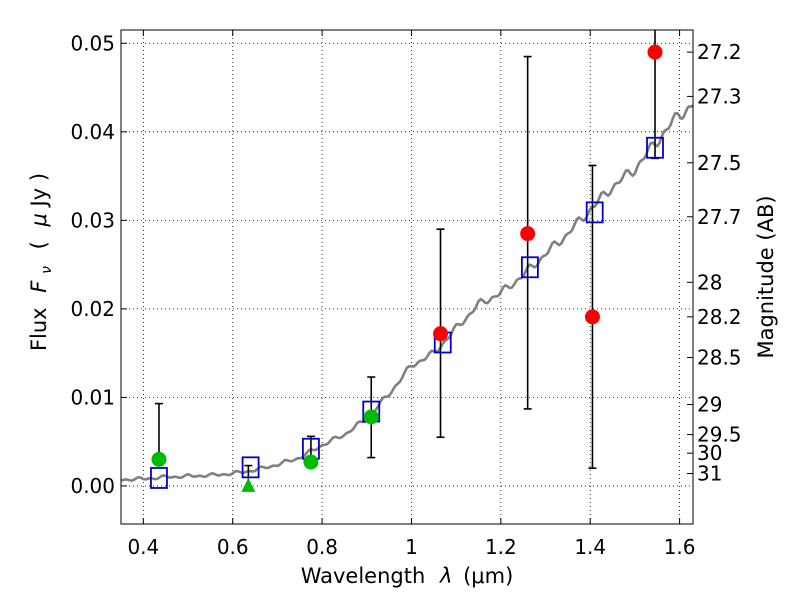  Describe the element at coordinates (92, 220) in the screenshot. I see `y-tick-label: 0.03` at that location.